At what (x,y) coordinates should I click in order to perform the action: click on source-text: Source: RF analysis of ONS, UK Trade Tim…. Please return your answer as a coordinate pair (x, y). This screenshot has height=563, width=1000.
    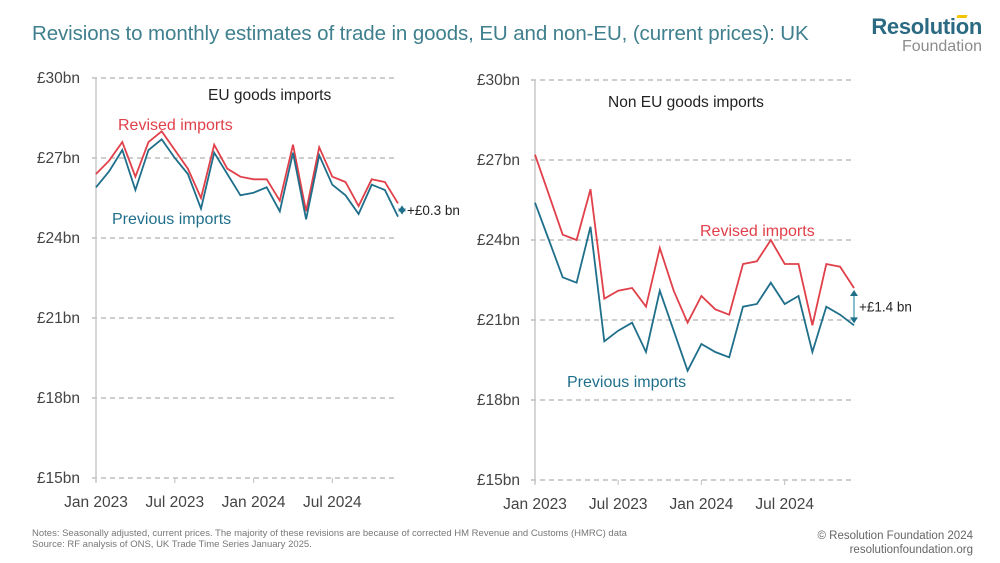
    Looking at the image, I should click on (172, 544).